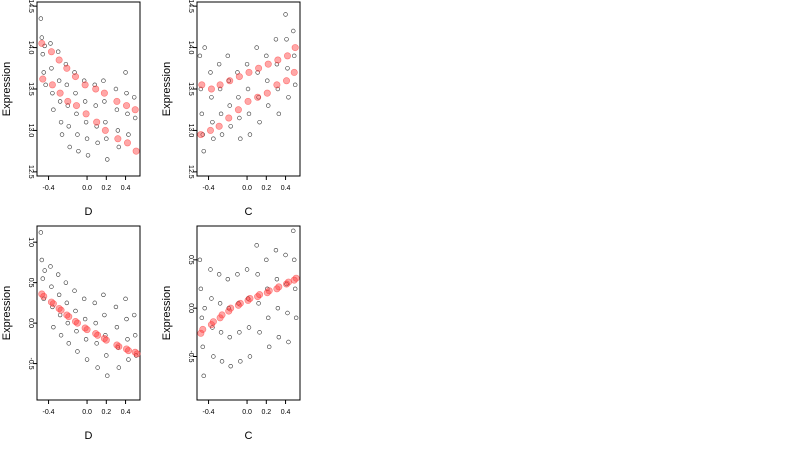 This screenshot has width=800, height=450. Describe the element at coordinates (30, 172) in the screenshot. I see `y-tick-label: 12.5` at that location.